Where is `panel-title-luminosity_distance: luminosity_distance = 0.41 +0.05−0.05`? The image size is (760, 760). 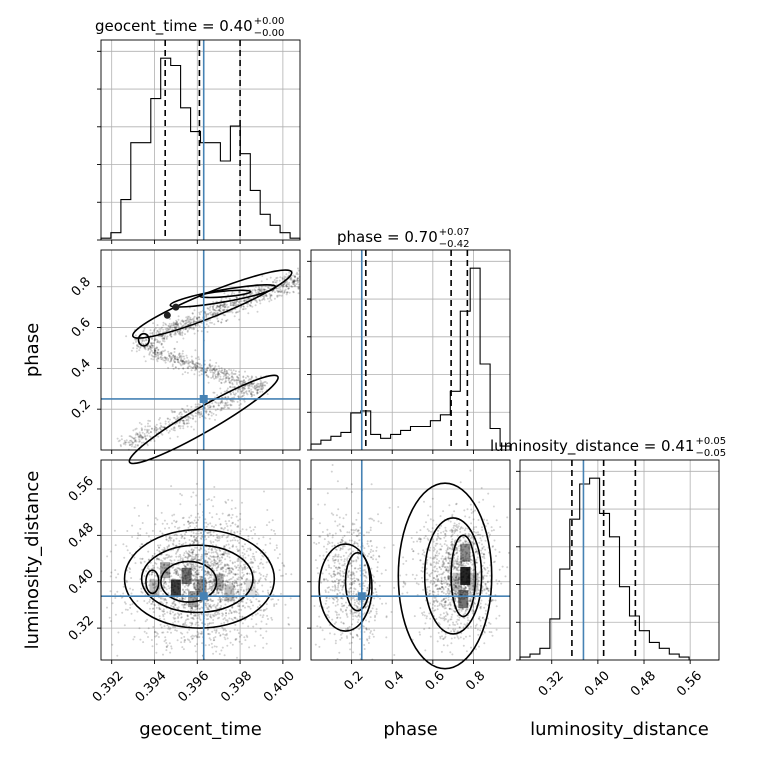
panel-title-luminosity_distance: luminosity_distance = 0.41 +0.05−0.05 is located at coordinates (608, 447).